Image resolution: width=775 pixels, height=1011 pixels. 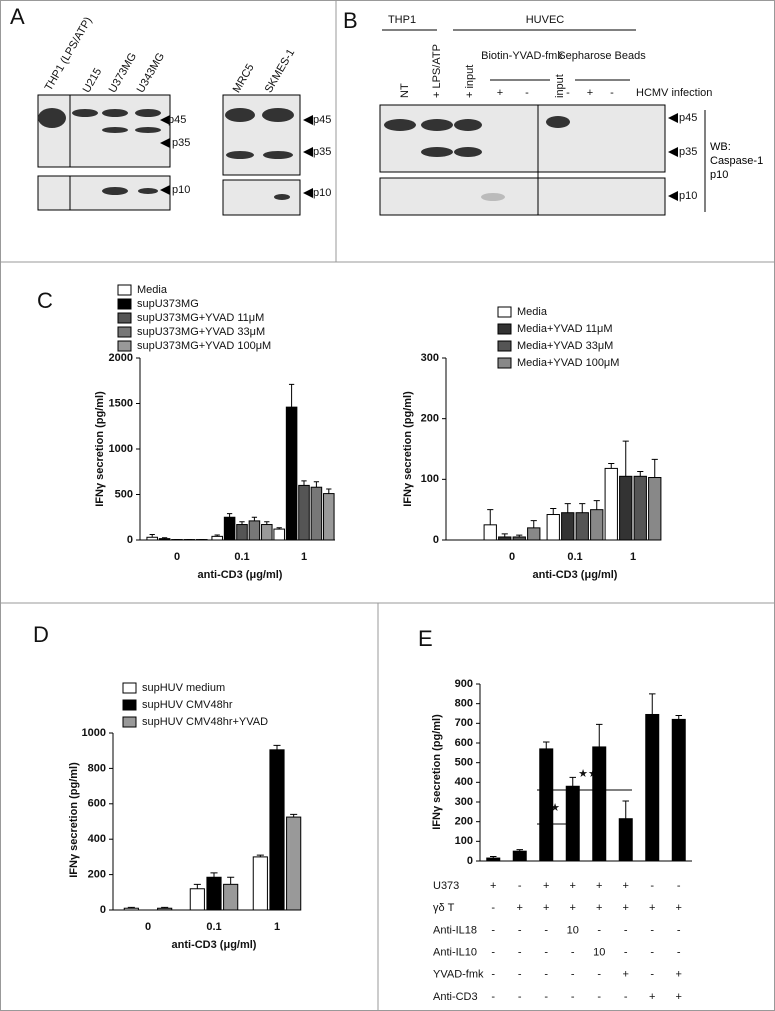 What do you see at coordinates (124, 494) in the screenshot?
I see `y-tick-label: 500` at bounding box center [124, 494].